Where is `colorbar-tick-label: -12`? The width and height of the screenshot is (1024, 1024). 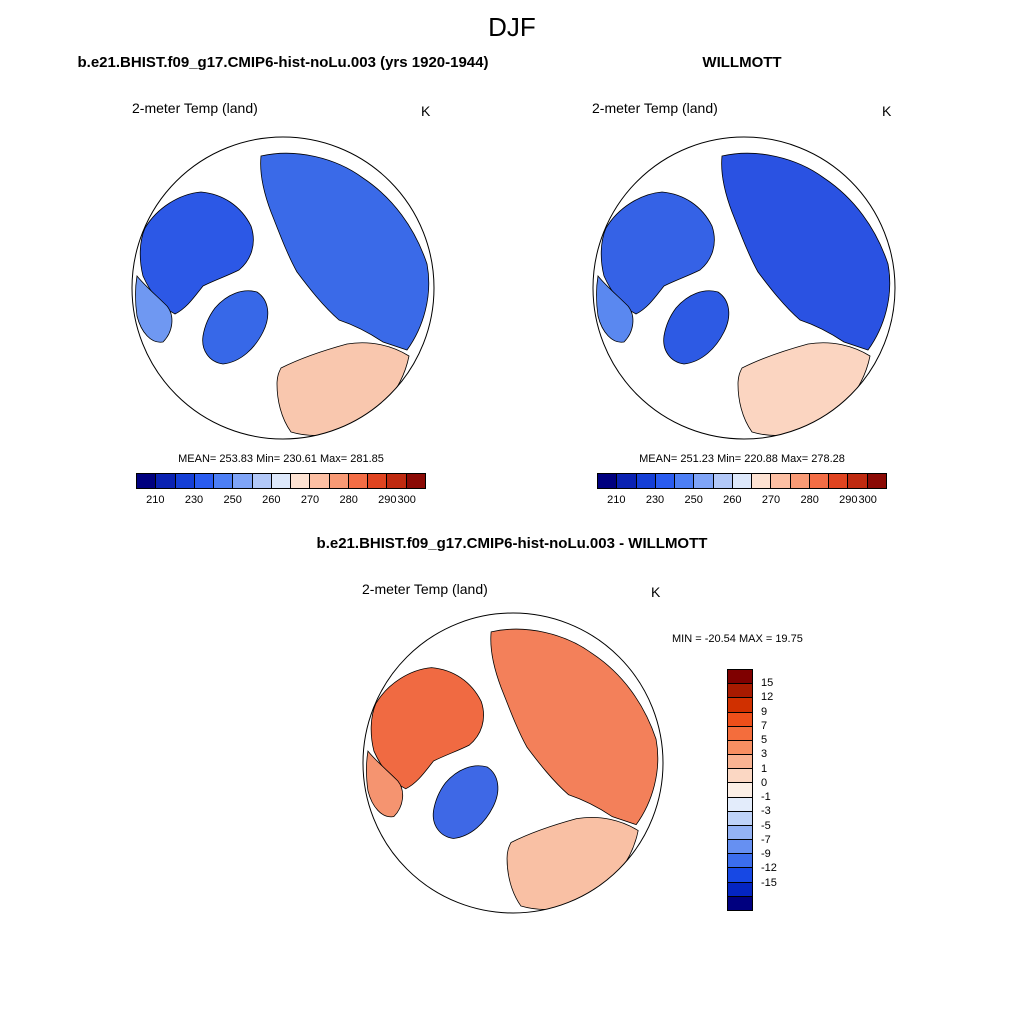 colorbar-tick-label: -12 is located at coordinates (769, 868).